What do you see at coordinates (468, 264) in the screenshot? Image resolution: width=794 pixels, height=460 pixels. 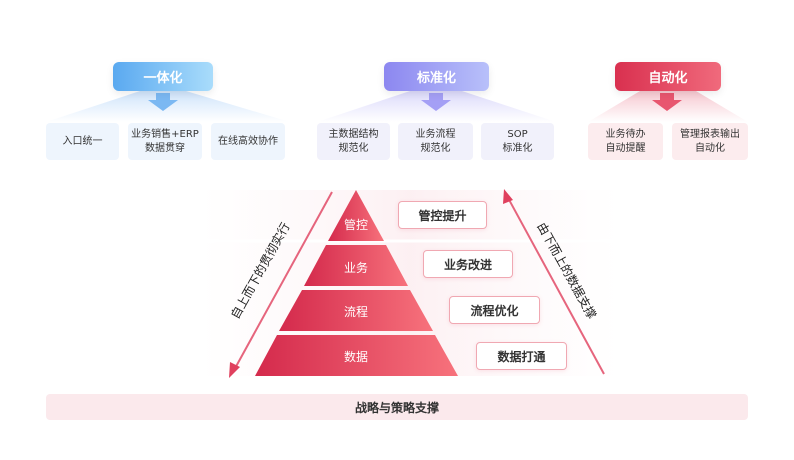 I see `layer-label: 业务改进` at bounding box center [468, 264].